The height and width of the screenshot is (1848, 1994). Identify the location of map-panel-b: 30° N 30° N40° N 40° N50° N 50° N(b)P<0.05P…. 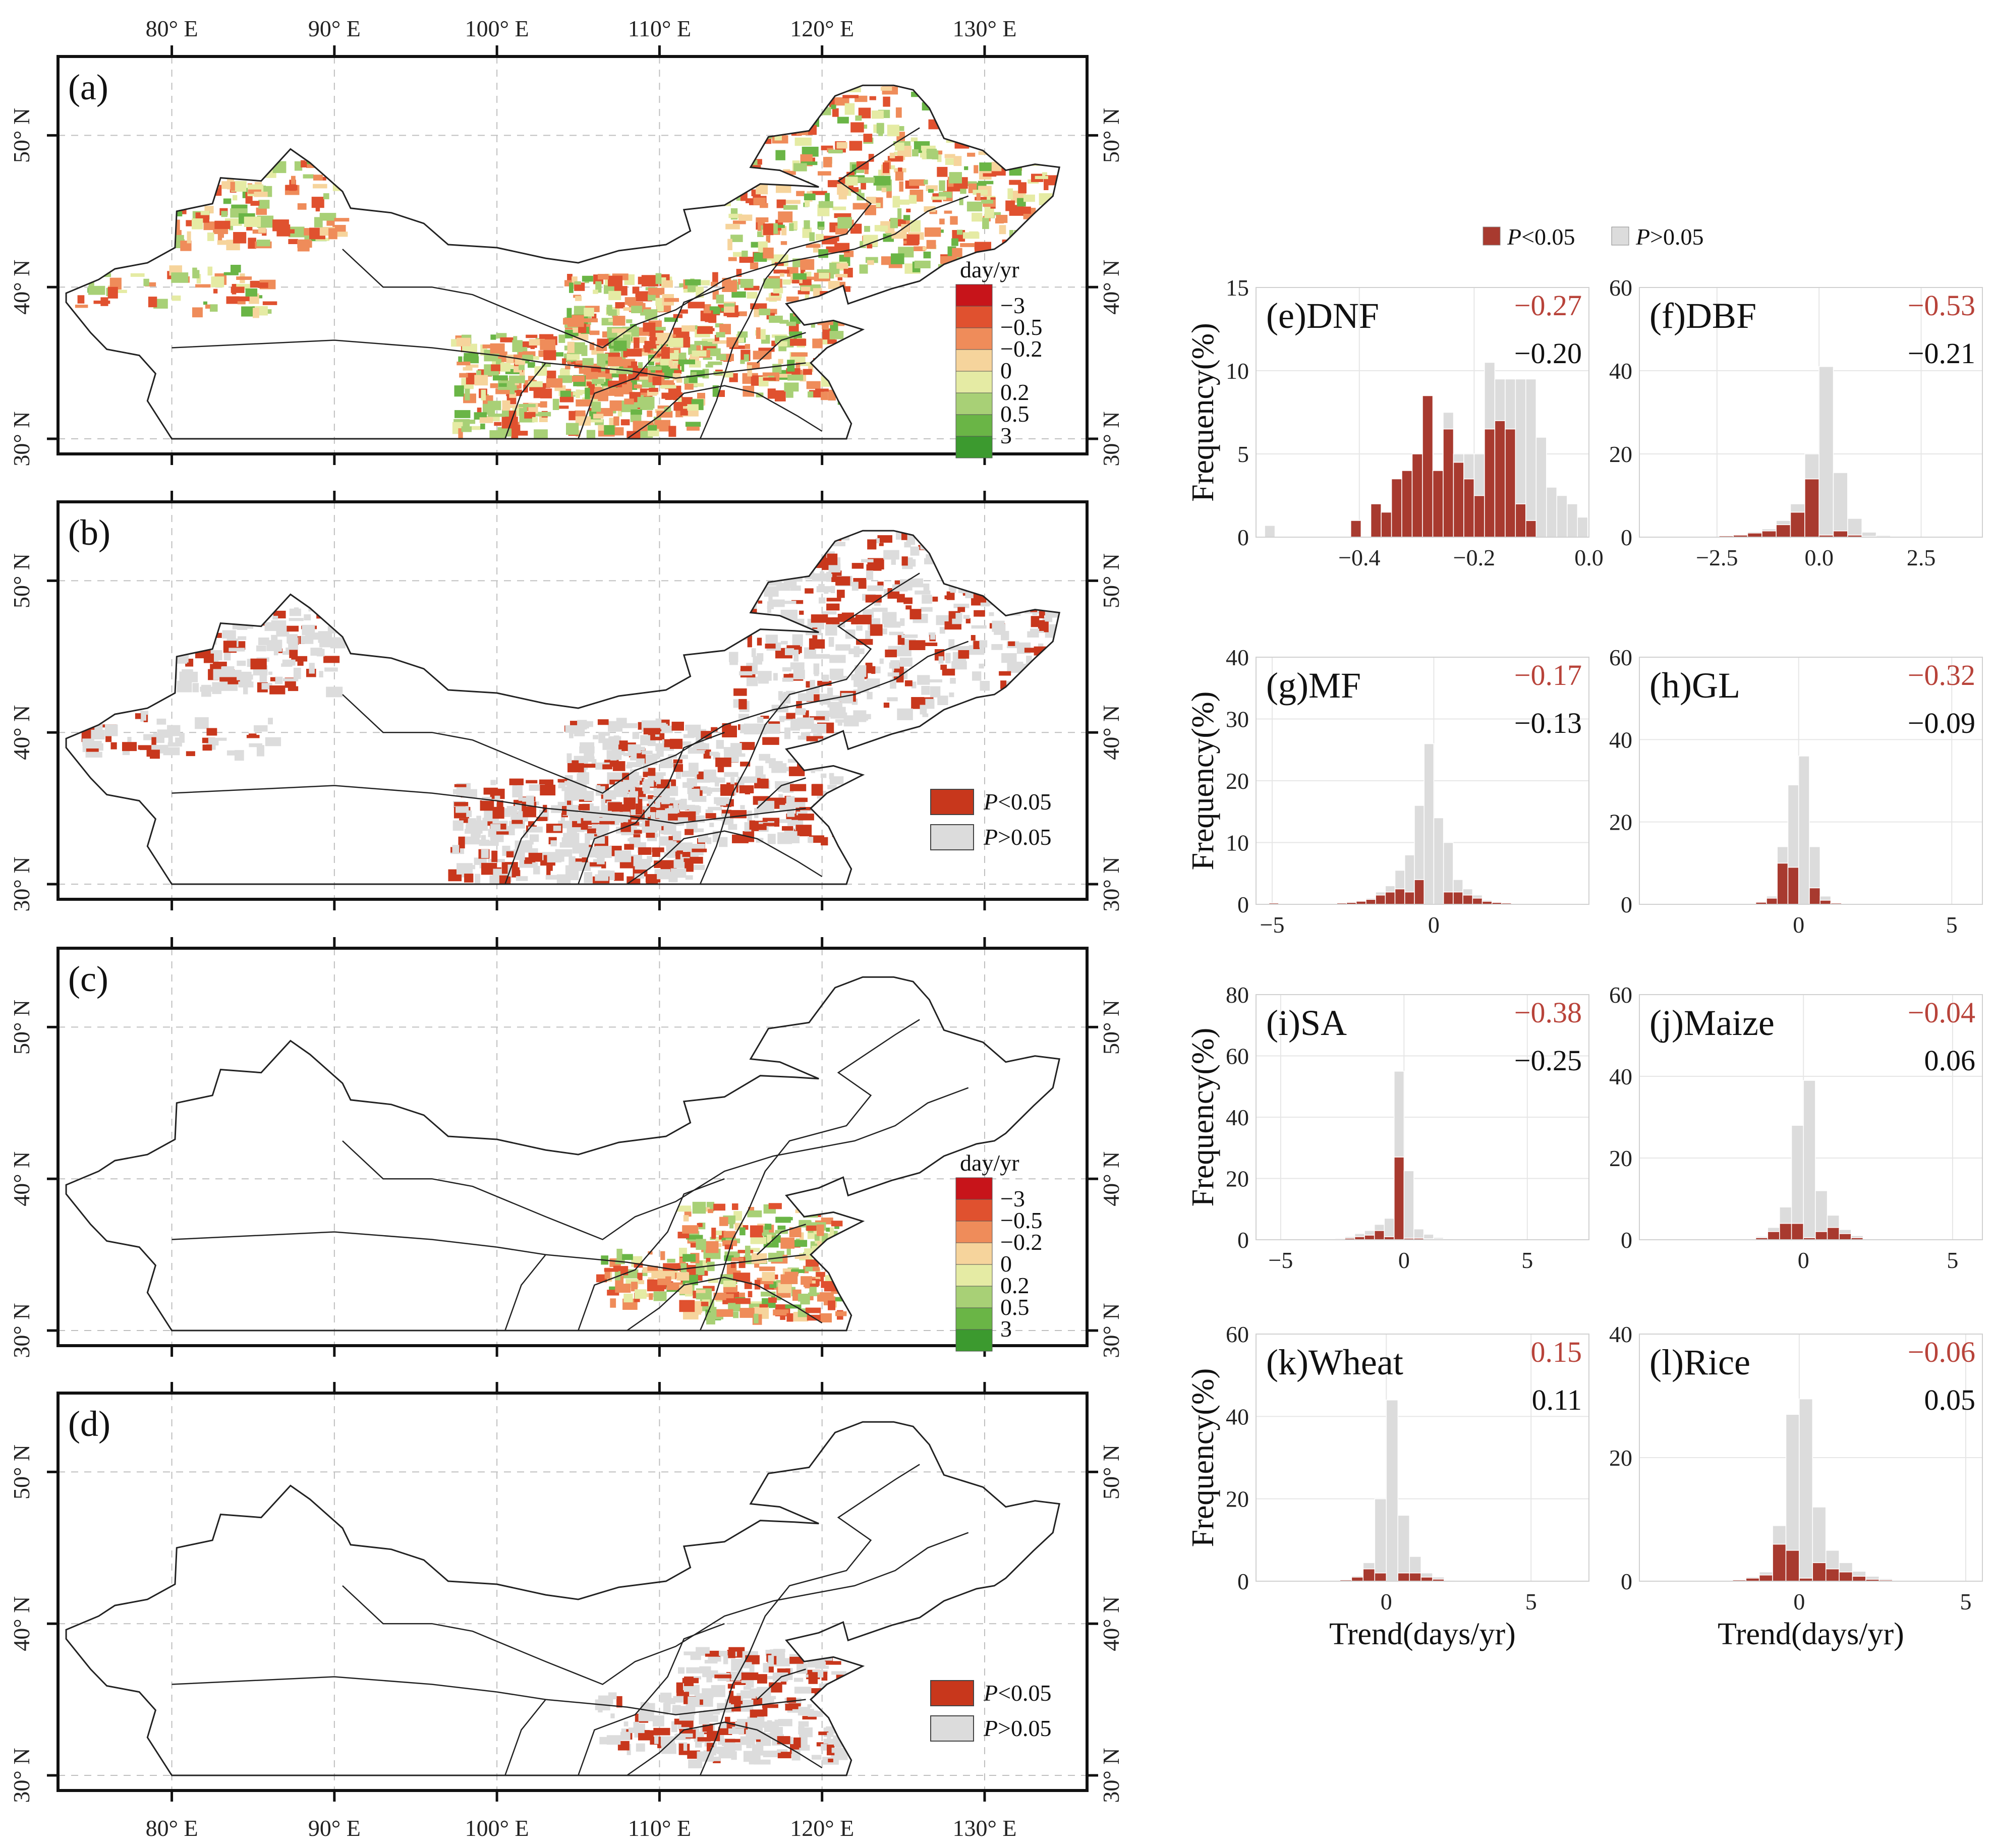
(566, 701).